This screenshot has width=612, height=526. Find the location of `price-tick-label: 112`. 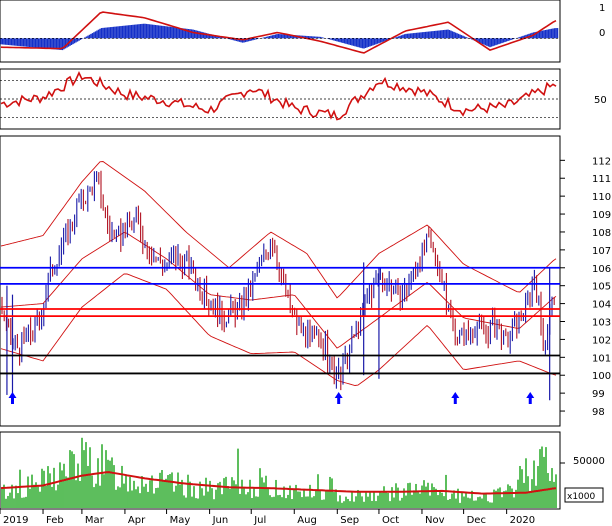

price-tick-label: 112 is located at coordinates (601, 161).